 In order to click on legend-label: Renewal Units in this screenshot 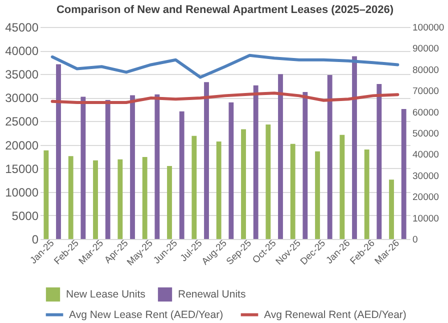, I will do `click(212, 294)`.